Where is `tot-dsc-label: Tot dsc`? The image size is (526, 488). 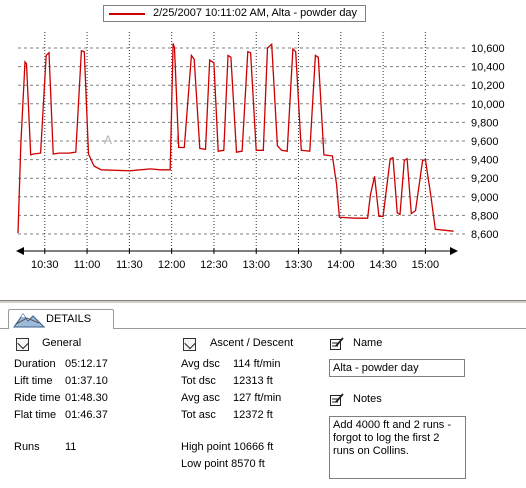
tot-dsc-label: Tot dsc is located at coordinates (198, 381).